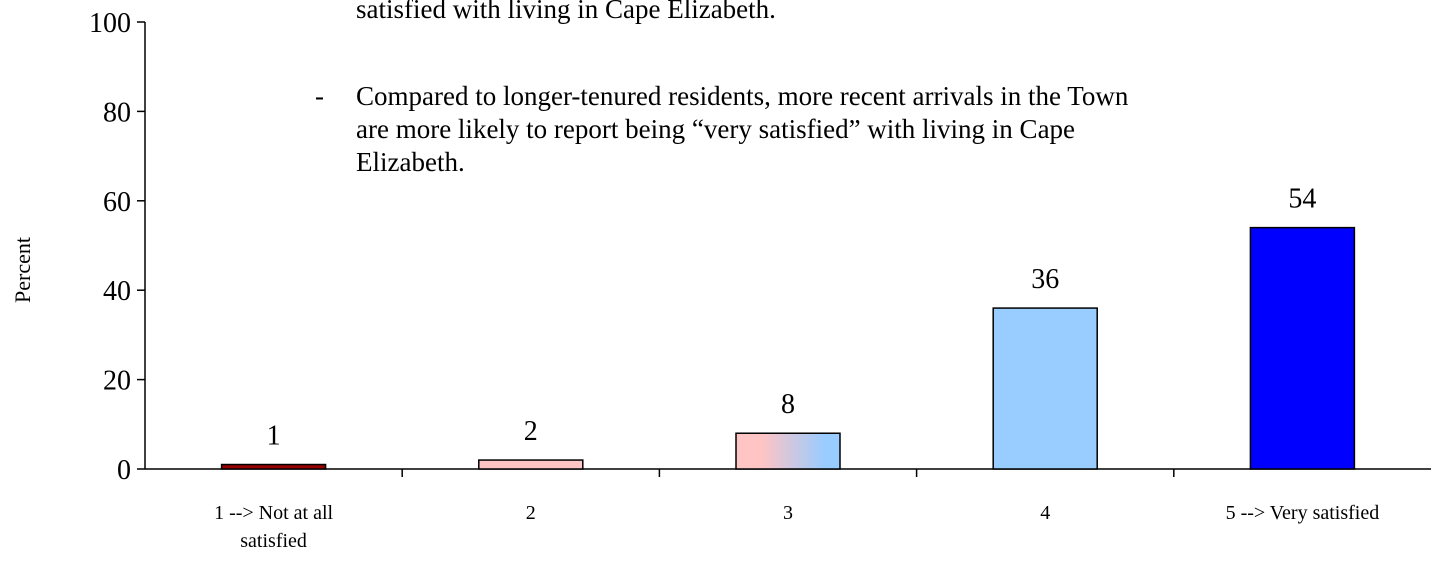 Image resolution: width=1431 pixels, height=563 pixels. What do you see at coordinates (1302, 199) in the screenshot?
I see `value-label: 54` at bounding box center [1302, 199].